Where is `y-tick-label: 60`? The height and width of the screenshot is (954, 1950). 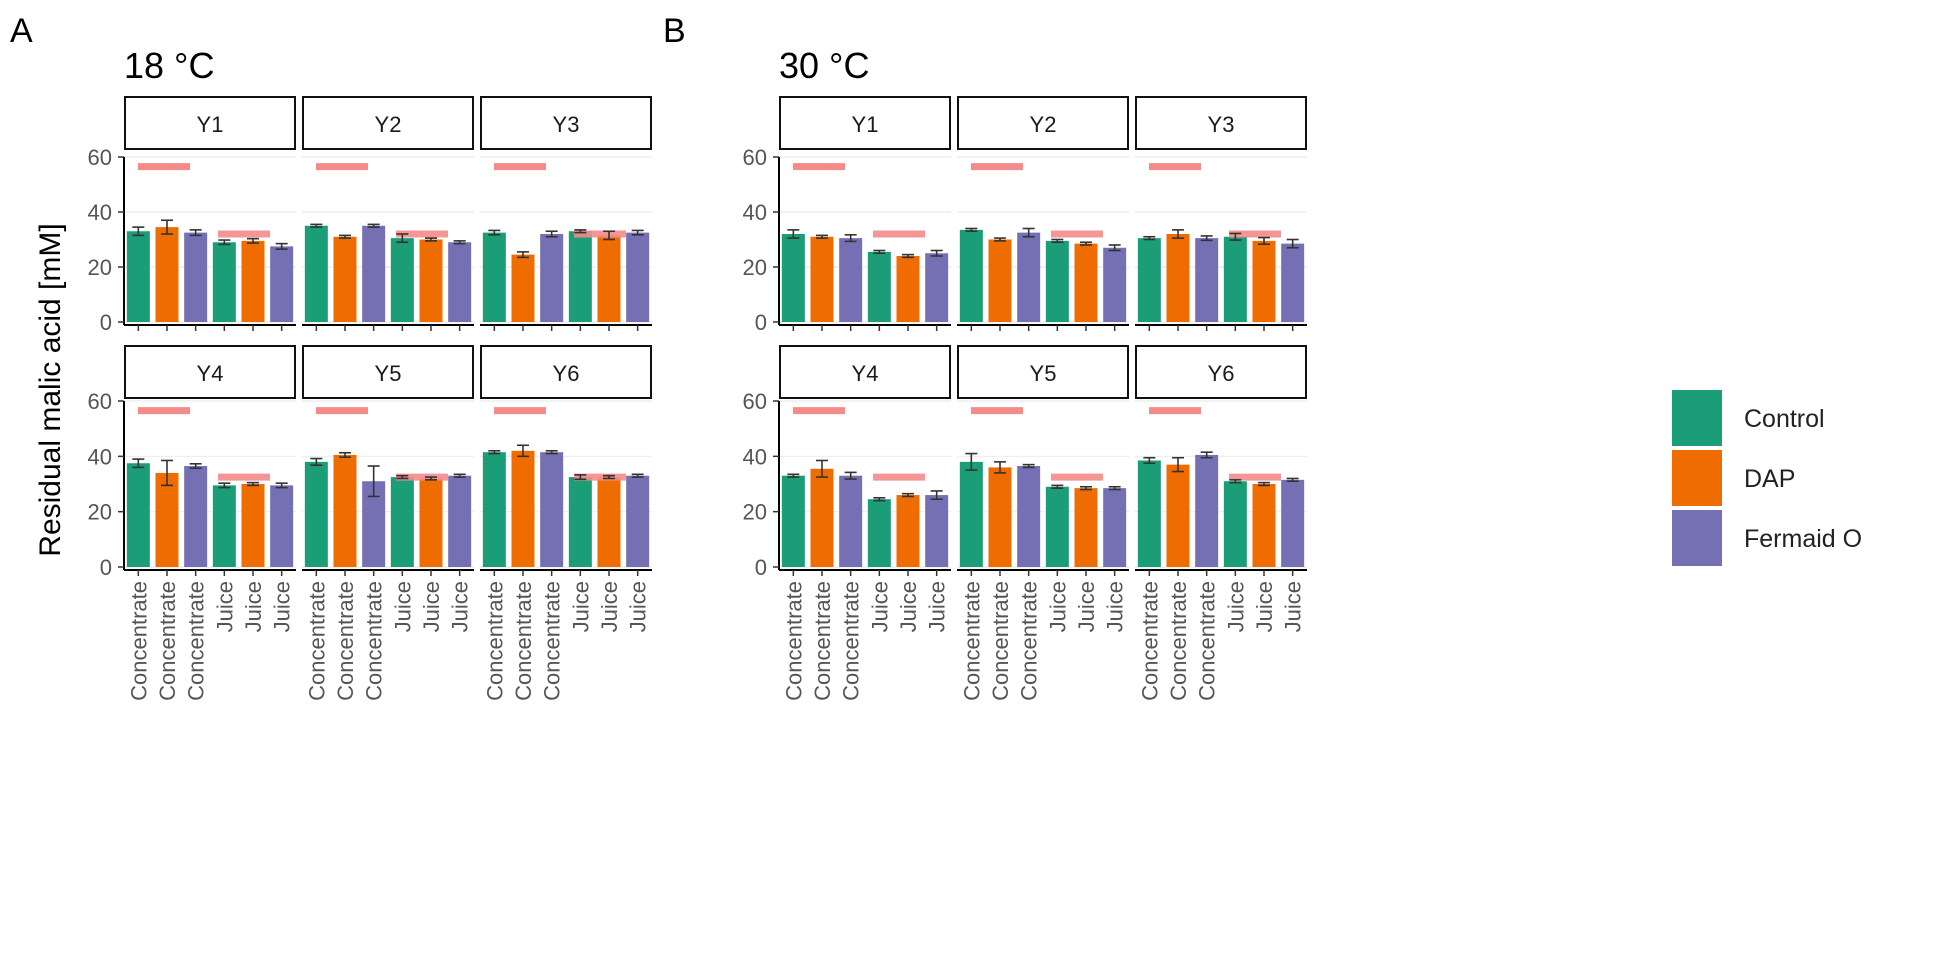
y-tick-label: 60 is located at coordinates (755, 401).